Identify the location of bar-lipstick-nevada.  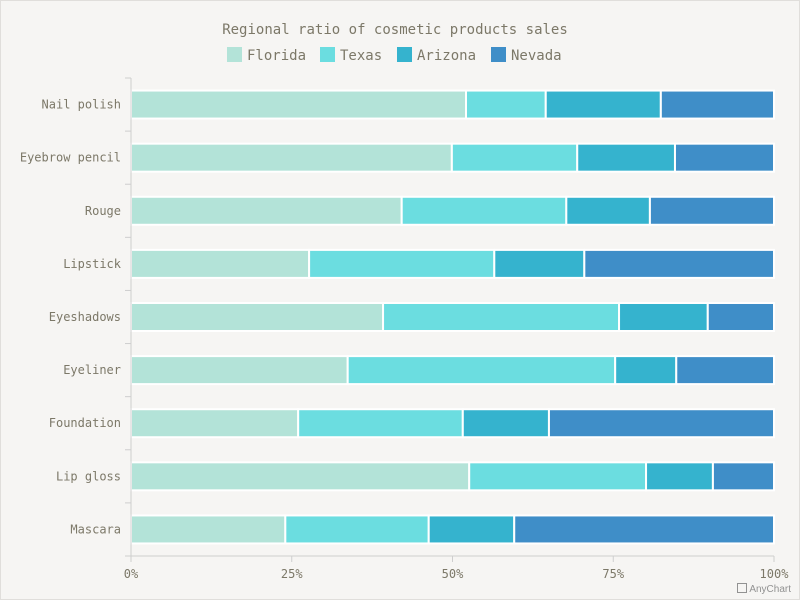
(679, 263).